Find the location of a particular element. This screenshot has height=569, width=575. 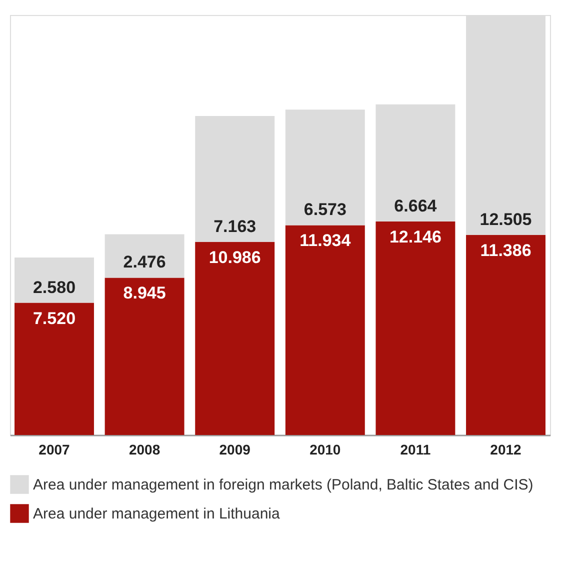

data-label: 2.476 is located at coordinates (144, 262).